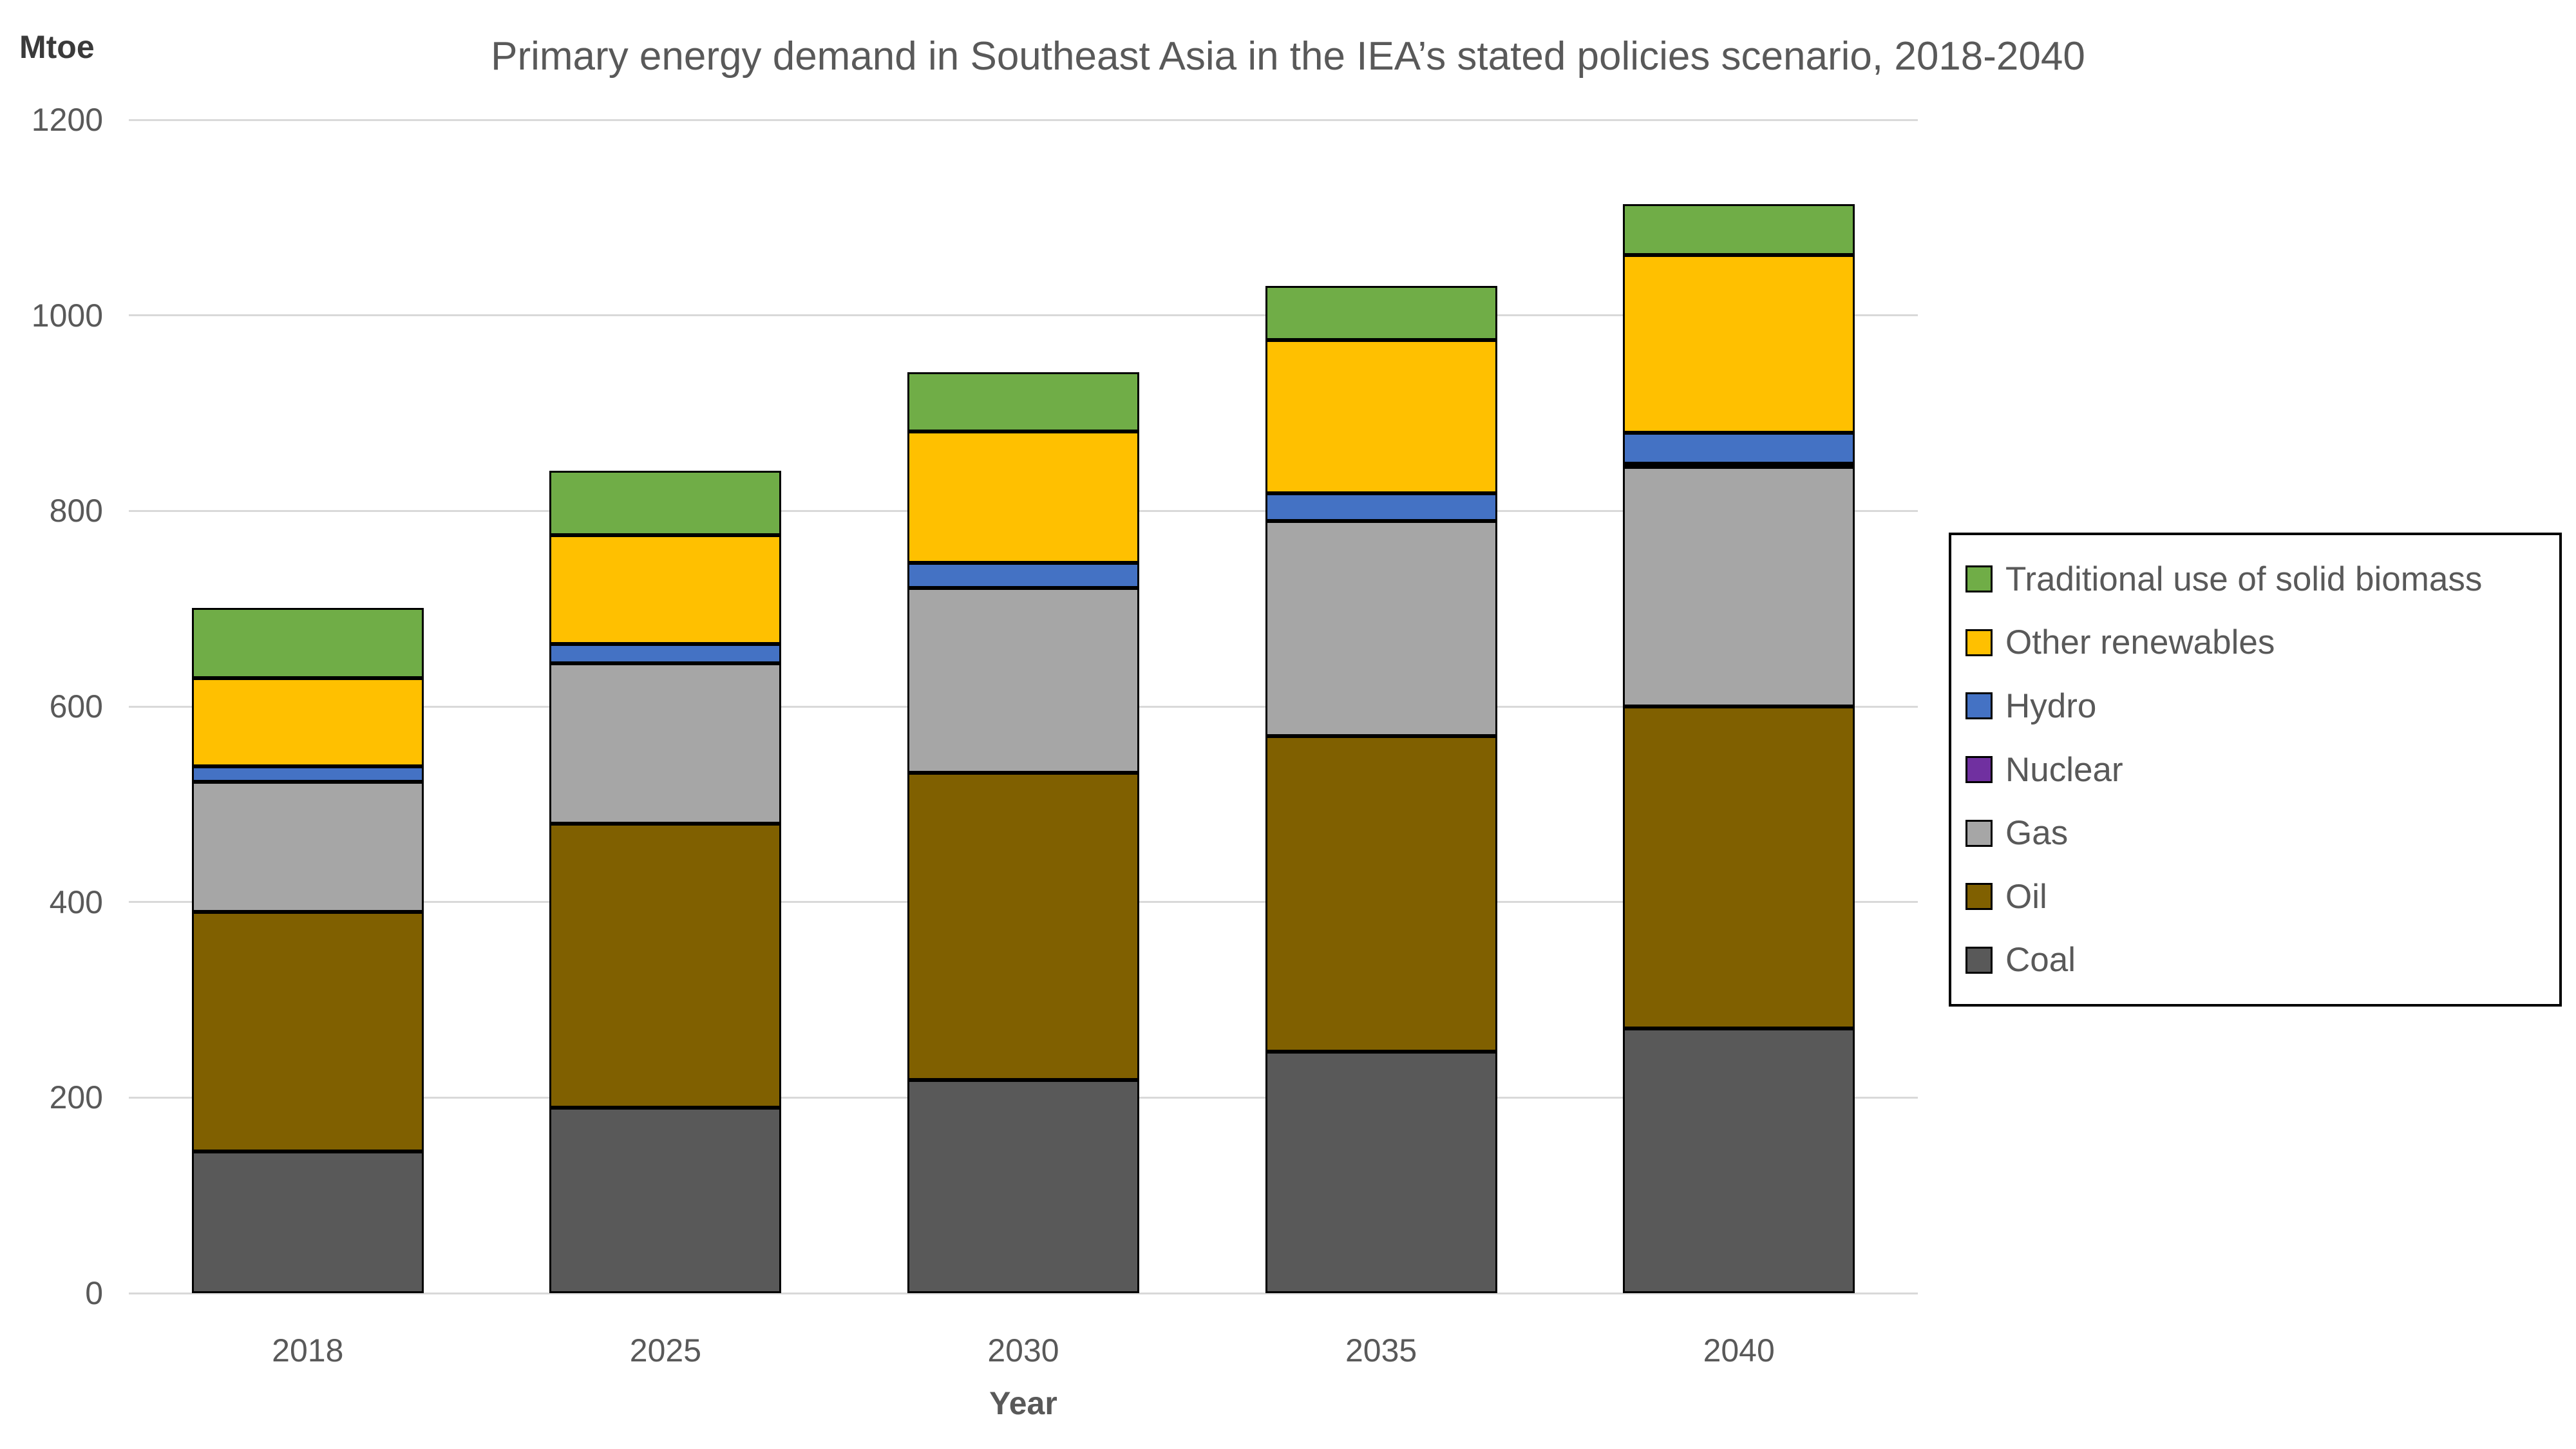 The width and height of the screenshot is (2576, 1449). Describe the element at coordinates (2262, 833) in the screenshot. I see `legend-item-gas: Gas` at that location.